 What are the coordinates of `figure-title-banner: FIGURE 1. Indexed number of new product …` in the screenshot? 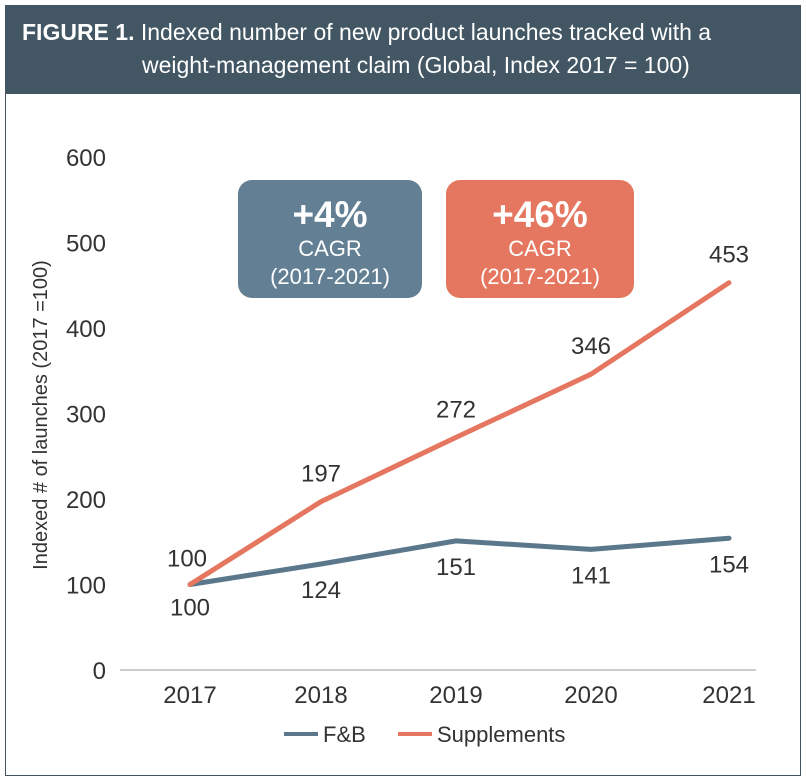 It's located at (403, 50).